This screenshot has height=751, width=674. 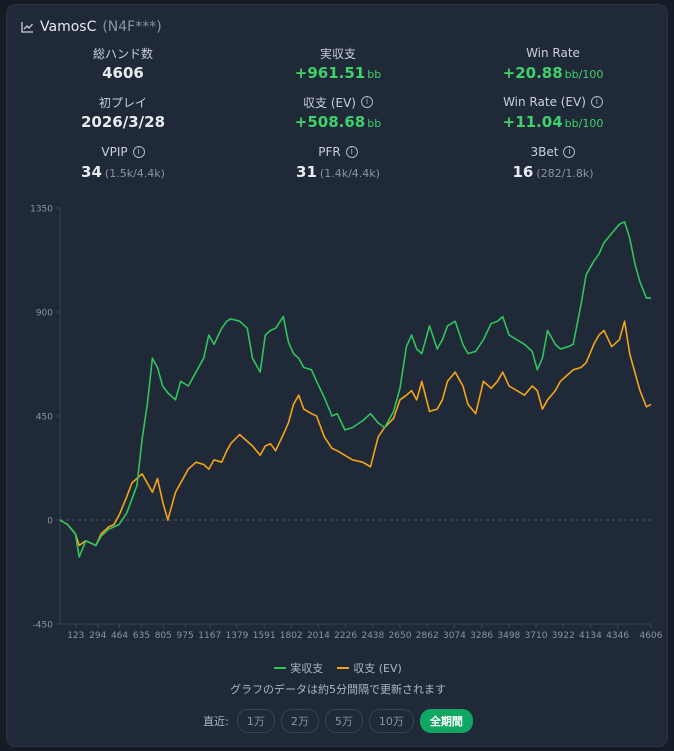 I want to click on range-50k-button: 5万, so click(x=343, y=721).